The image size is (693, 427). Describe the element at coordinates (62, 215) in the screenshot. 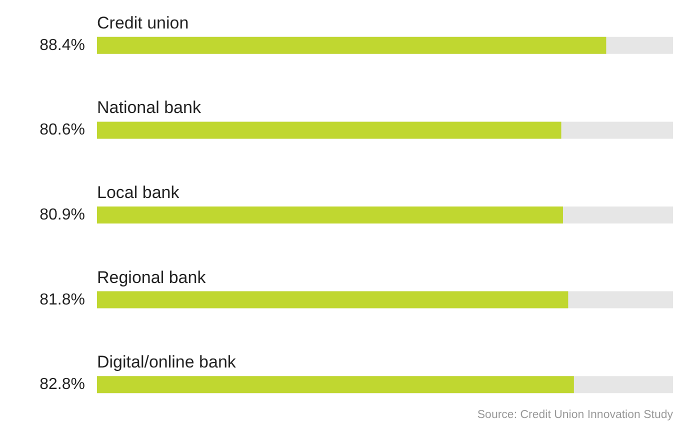

I see `data-label: 80.9%` at that location.